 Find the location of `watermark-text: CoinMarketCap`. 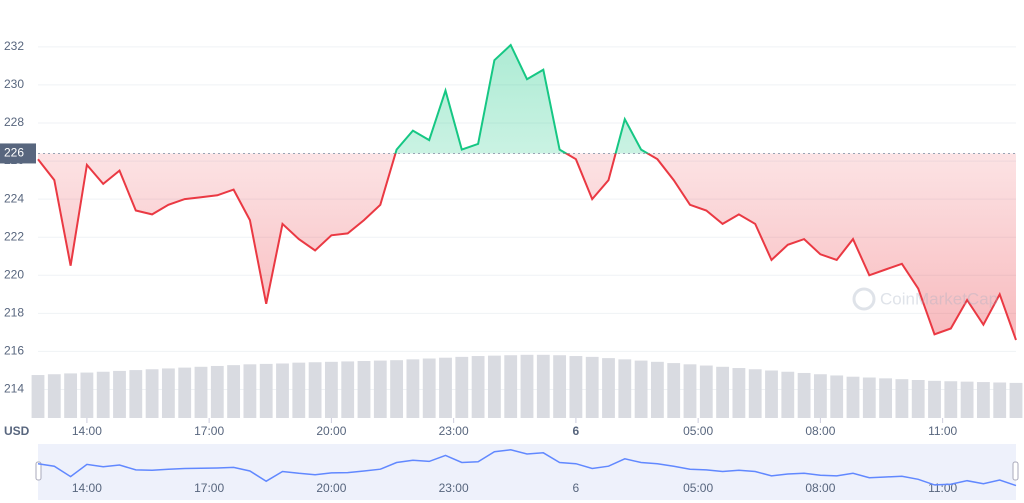

watermark-text: CoinMarketCap is located at coordinates (939, 298).